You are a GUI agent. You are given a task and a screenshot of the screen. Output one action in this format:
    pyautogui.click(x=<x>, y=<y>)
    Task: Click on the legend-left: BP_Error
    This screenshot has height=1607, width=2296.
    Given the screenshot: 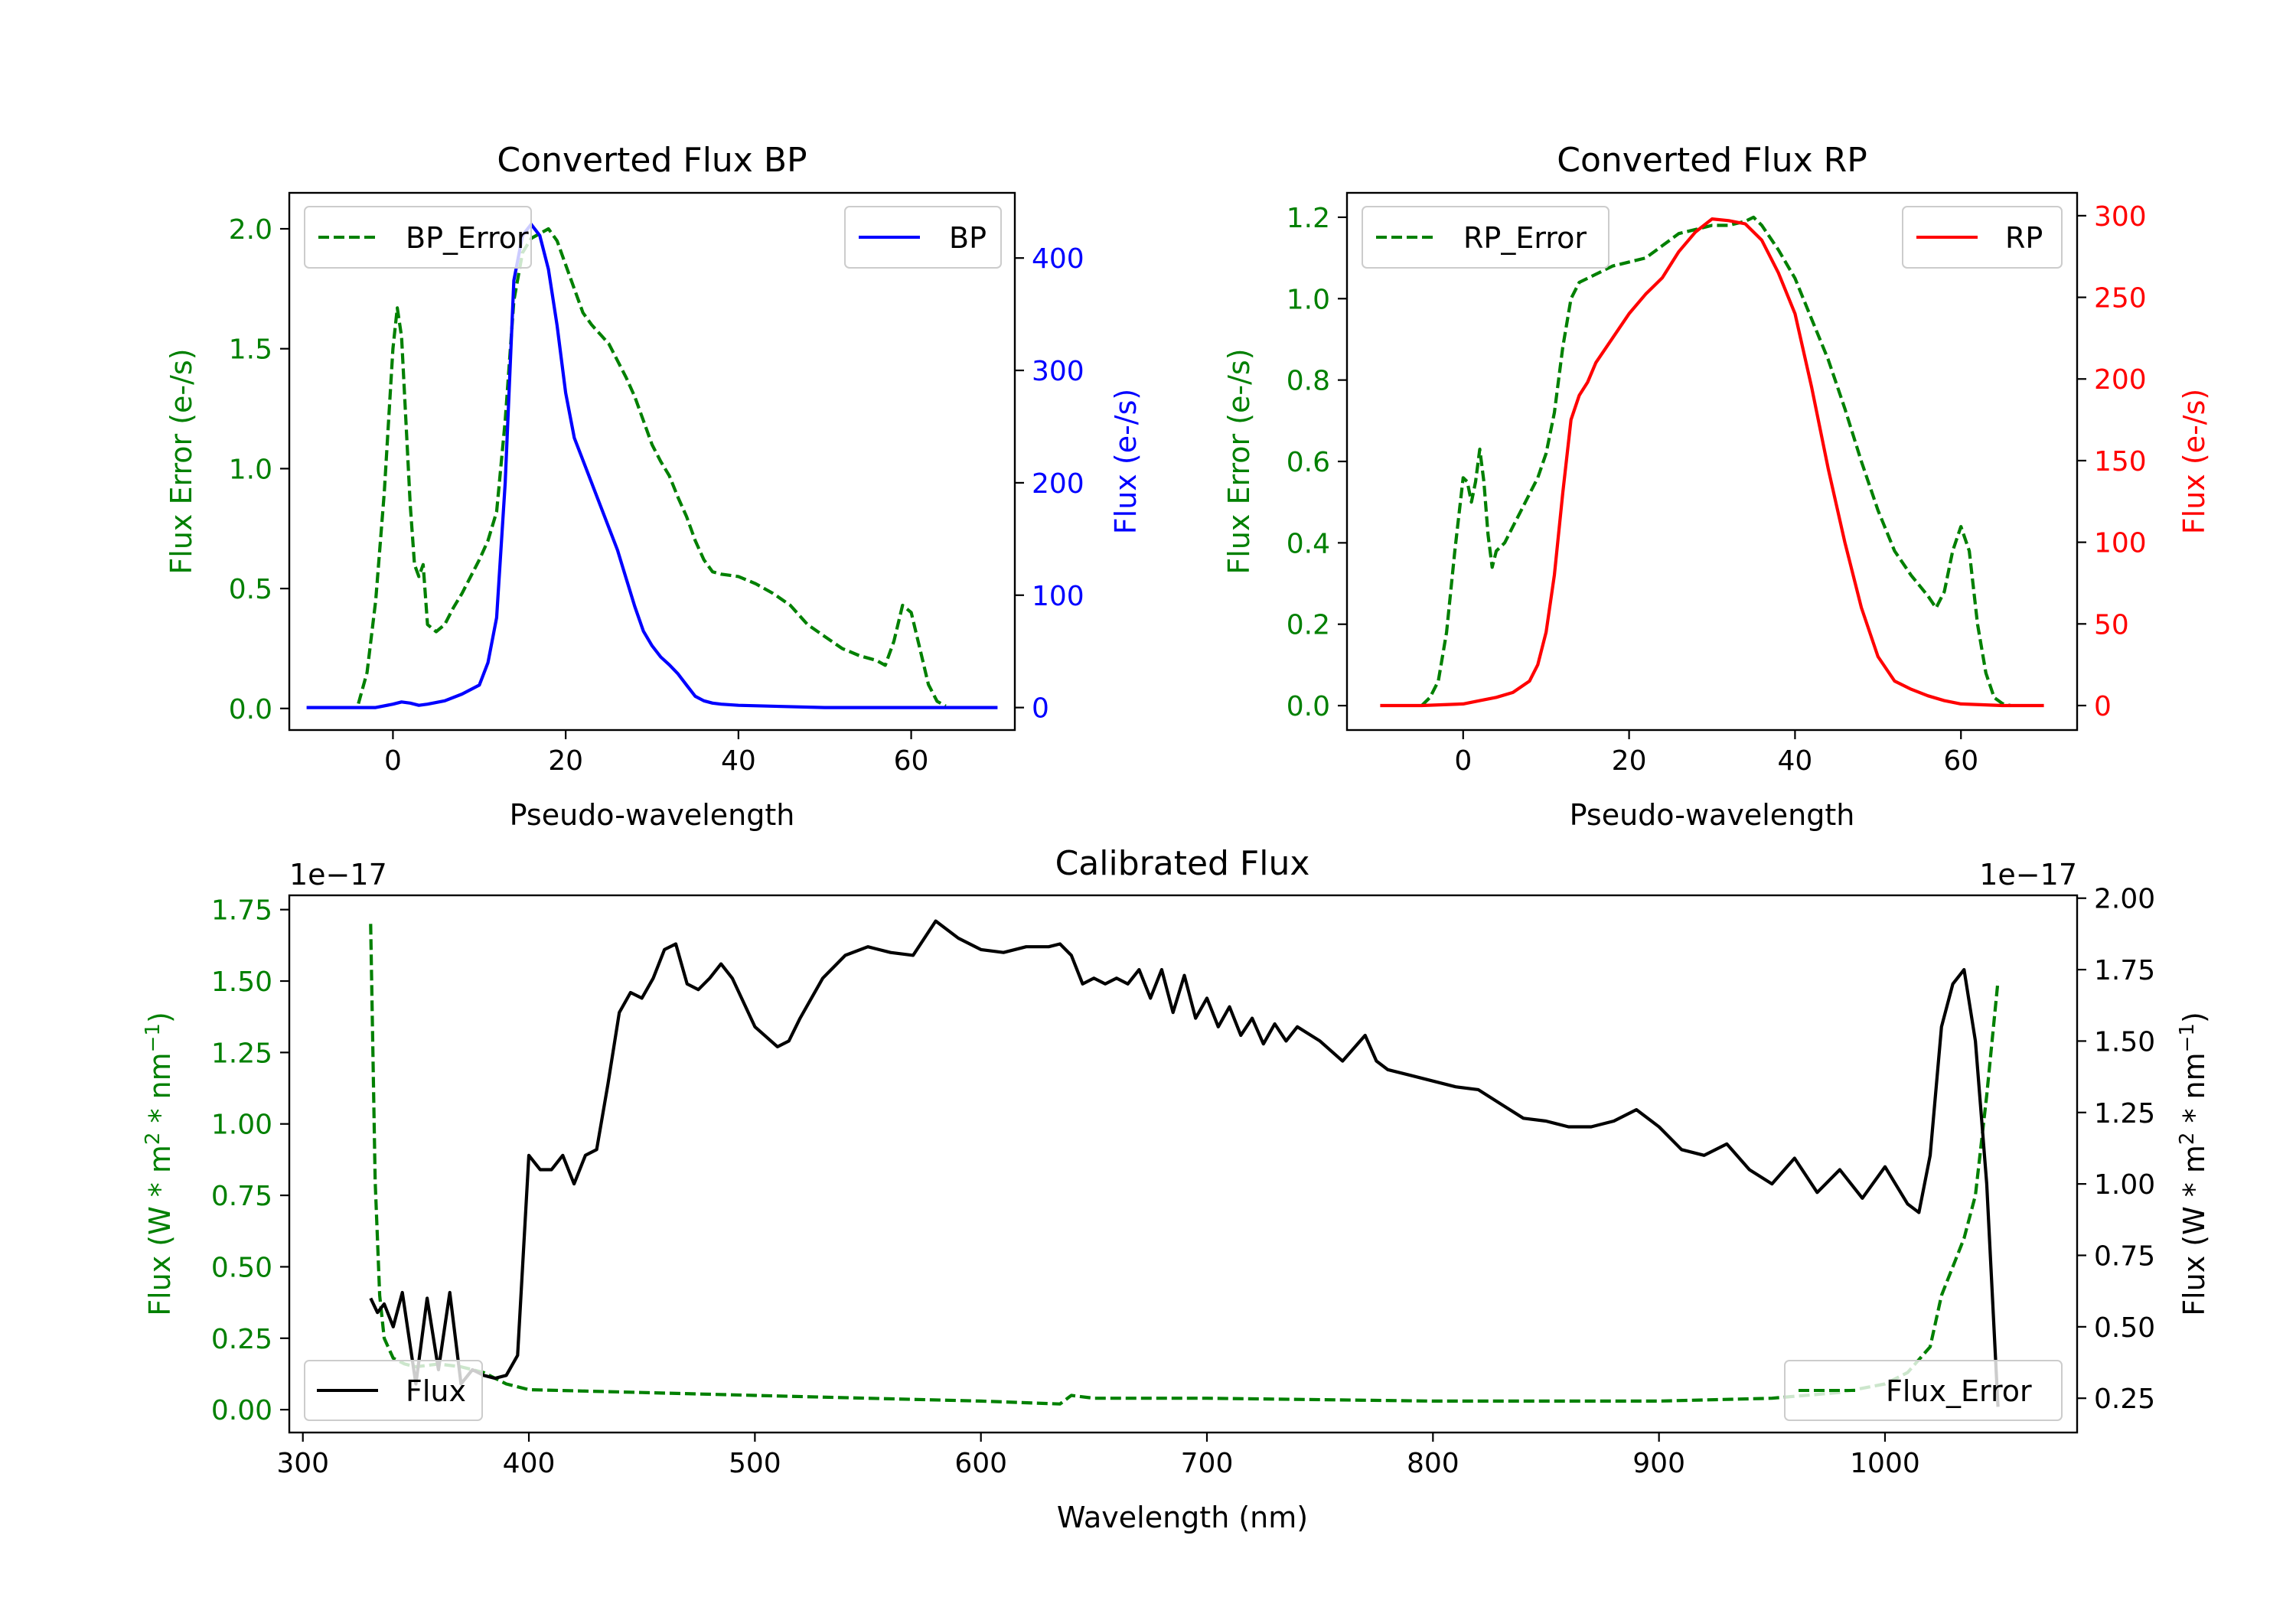 What is the action you would take?
    pyautogui.click(x=418, y=237)
    